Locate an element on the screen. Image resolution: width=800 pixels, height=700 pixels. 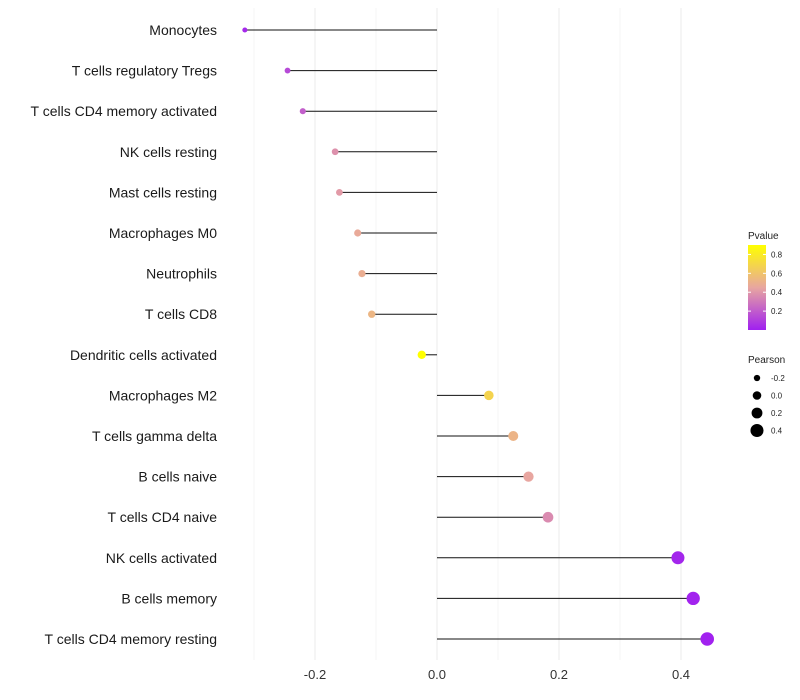
category-label: T cells regulatory Tregs is located at coordinates (144, 71).